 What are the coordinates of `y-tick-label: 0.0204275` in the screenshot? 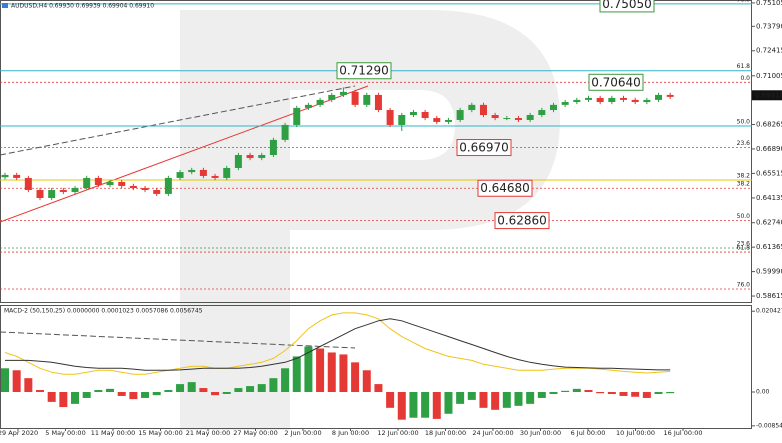 It's located at (769, 311).